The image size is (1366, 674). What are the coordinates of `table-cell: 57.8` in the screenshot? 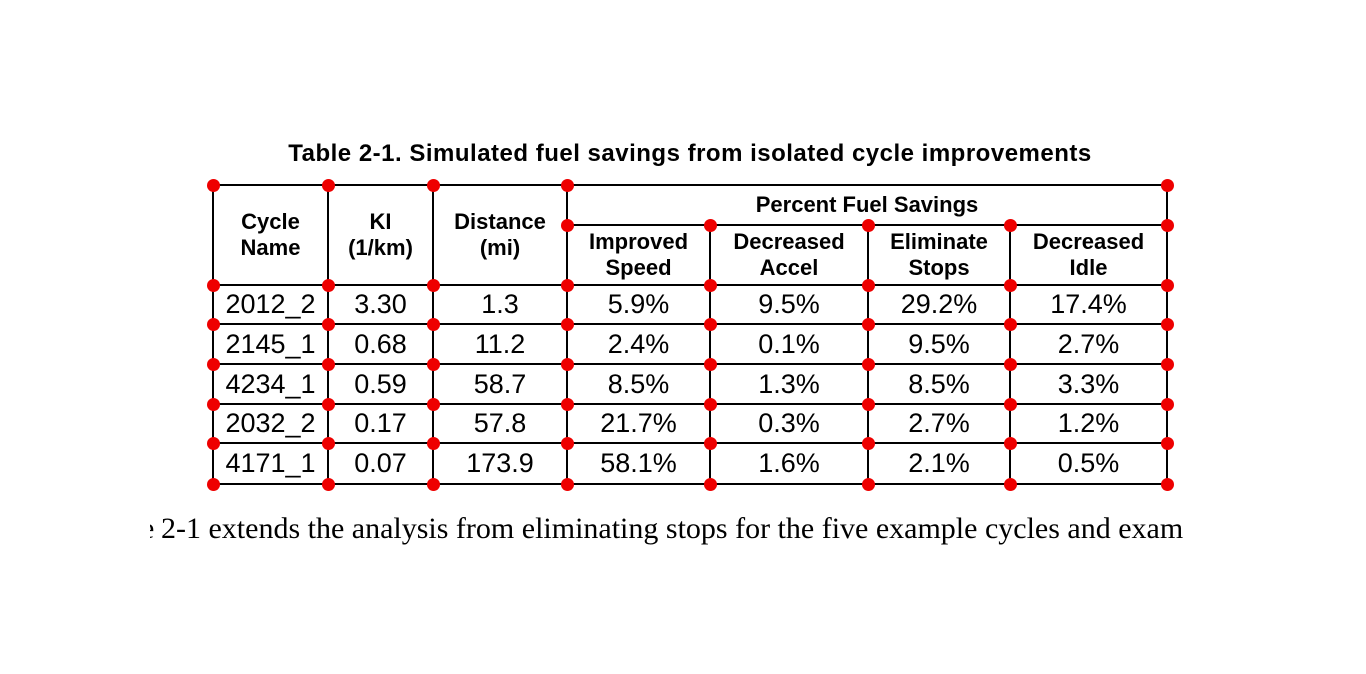 It's located at (500, 423).